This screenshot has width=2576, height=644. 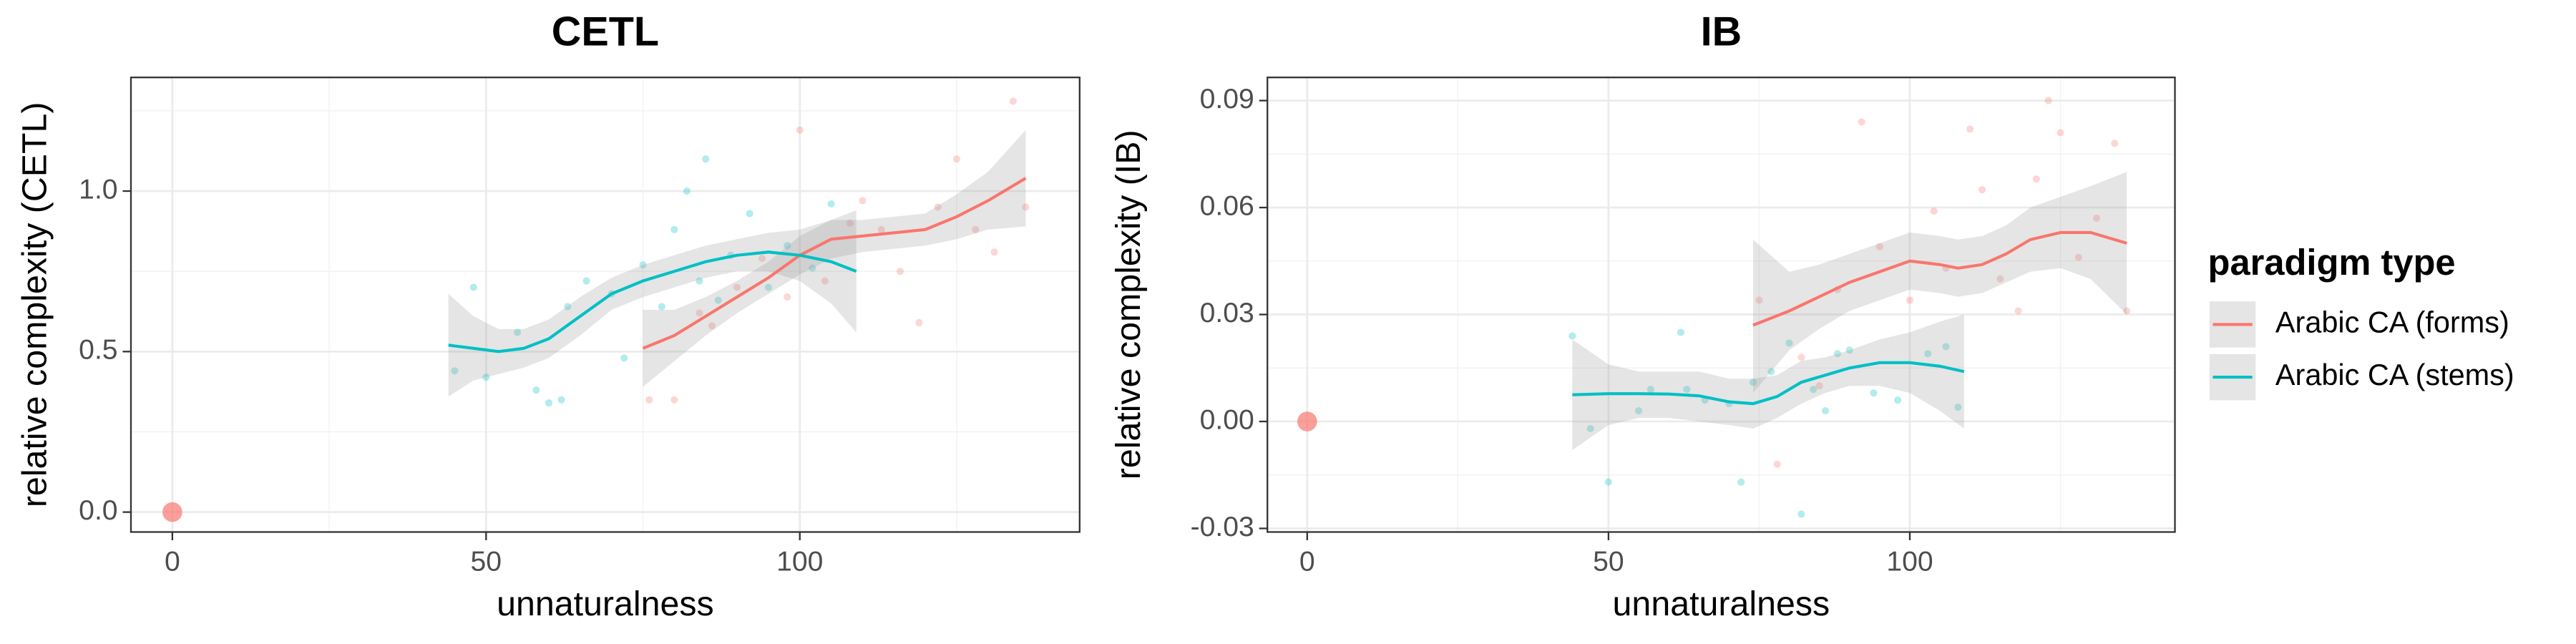 I want to click on y-tick-label: 0.00, so click(x=1227, y=419).